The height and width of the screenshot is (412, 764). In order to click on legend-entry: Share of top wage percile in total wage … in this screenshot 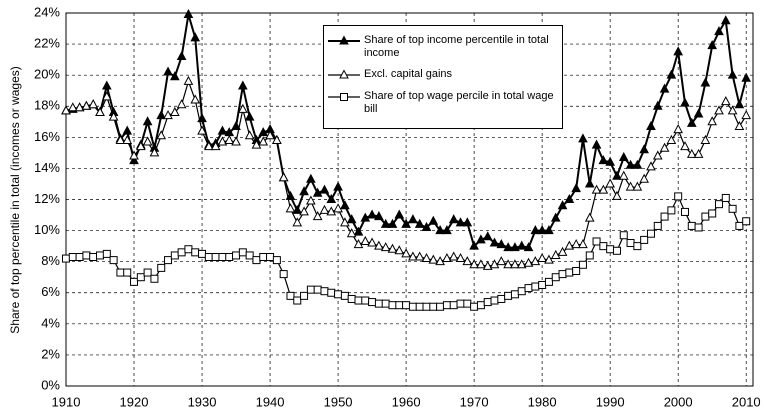, I will do `click(443, 103)`.